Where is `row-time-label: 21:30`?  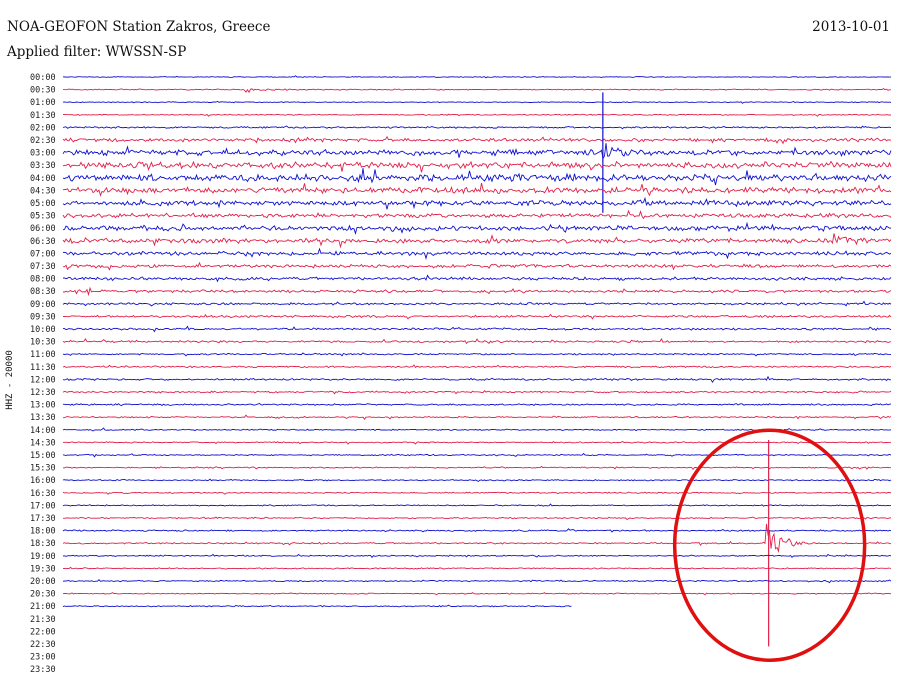
row-time-label: 21:30 is located at coordinates (43, 620).